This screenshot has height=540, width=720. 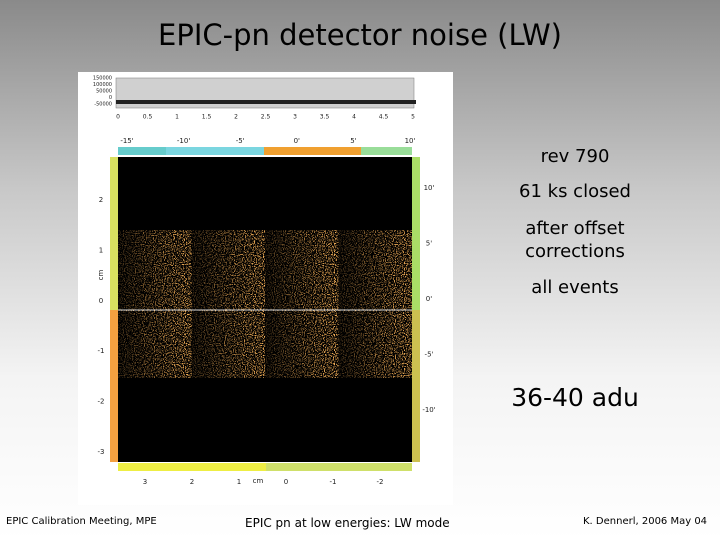 What do you see at coordinates (240, 141) in the screenshot?
I see `top-tick-label: -5'` at bounding box center [240, 141].